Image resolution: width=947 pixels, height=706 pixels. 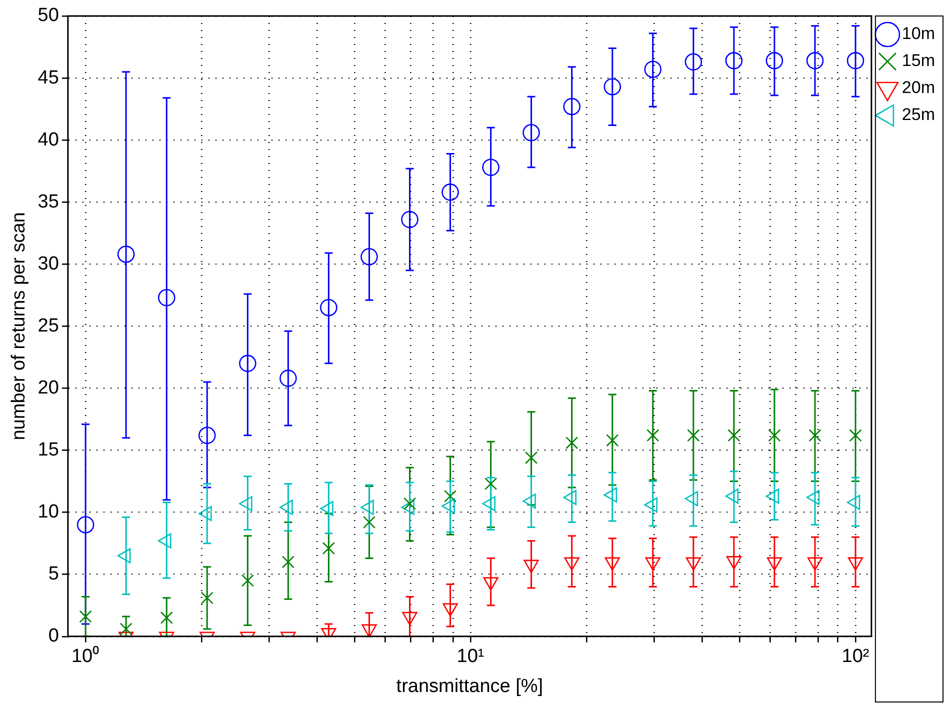 What do you see at coordinates (48, 139) in the screenshot?
I see `y-tick-label: 40` at bounding box center [48, 139].